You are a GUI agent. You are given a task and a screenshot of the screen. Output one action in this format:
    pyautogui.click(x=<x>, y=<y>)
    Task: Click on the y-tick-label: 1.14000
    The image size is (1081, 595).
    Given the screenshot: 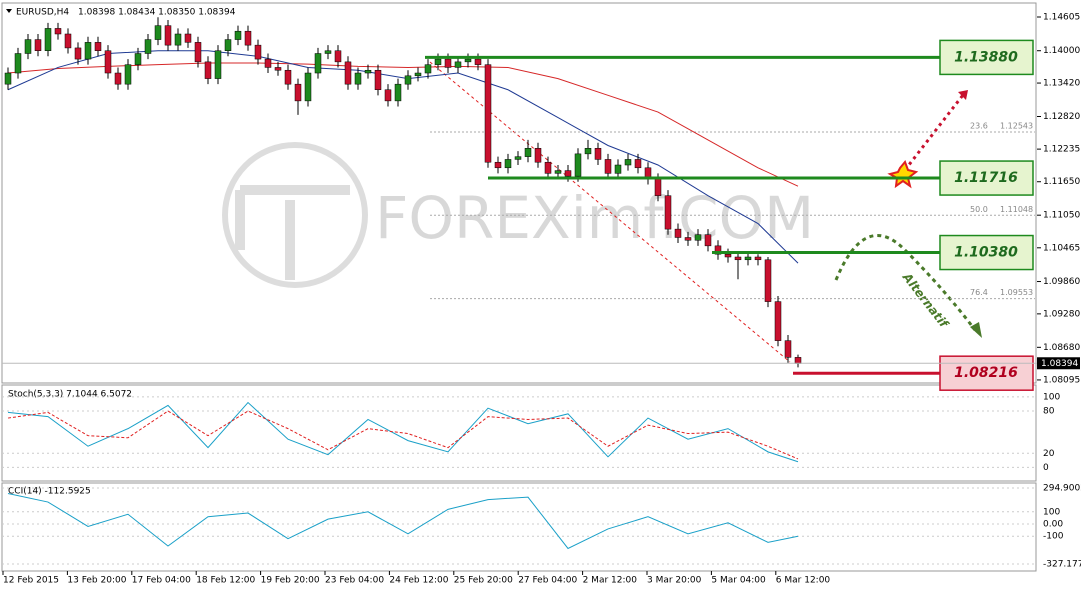 What is the action you would take?
    pyautogui.click(x=1061, y=51)
    